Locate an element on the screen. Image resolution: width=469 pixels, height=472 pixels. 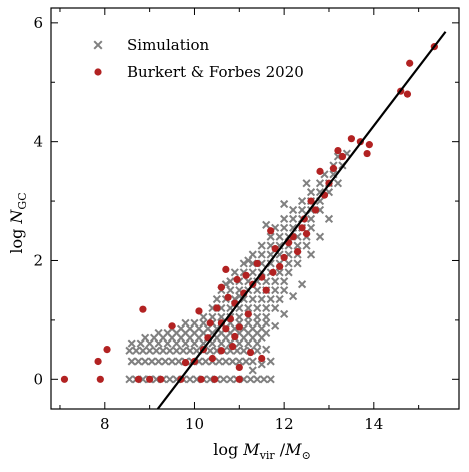
legend-simulation-marker is located at coordinates (98, 45).